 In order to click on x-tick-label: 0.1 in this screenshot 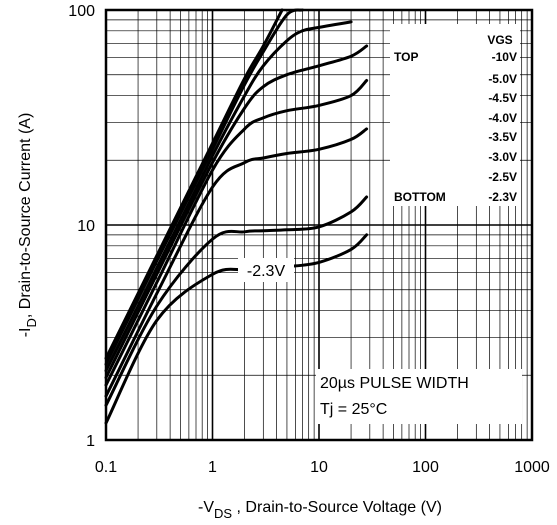, I will do `click(106, 467)`.